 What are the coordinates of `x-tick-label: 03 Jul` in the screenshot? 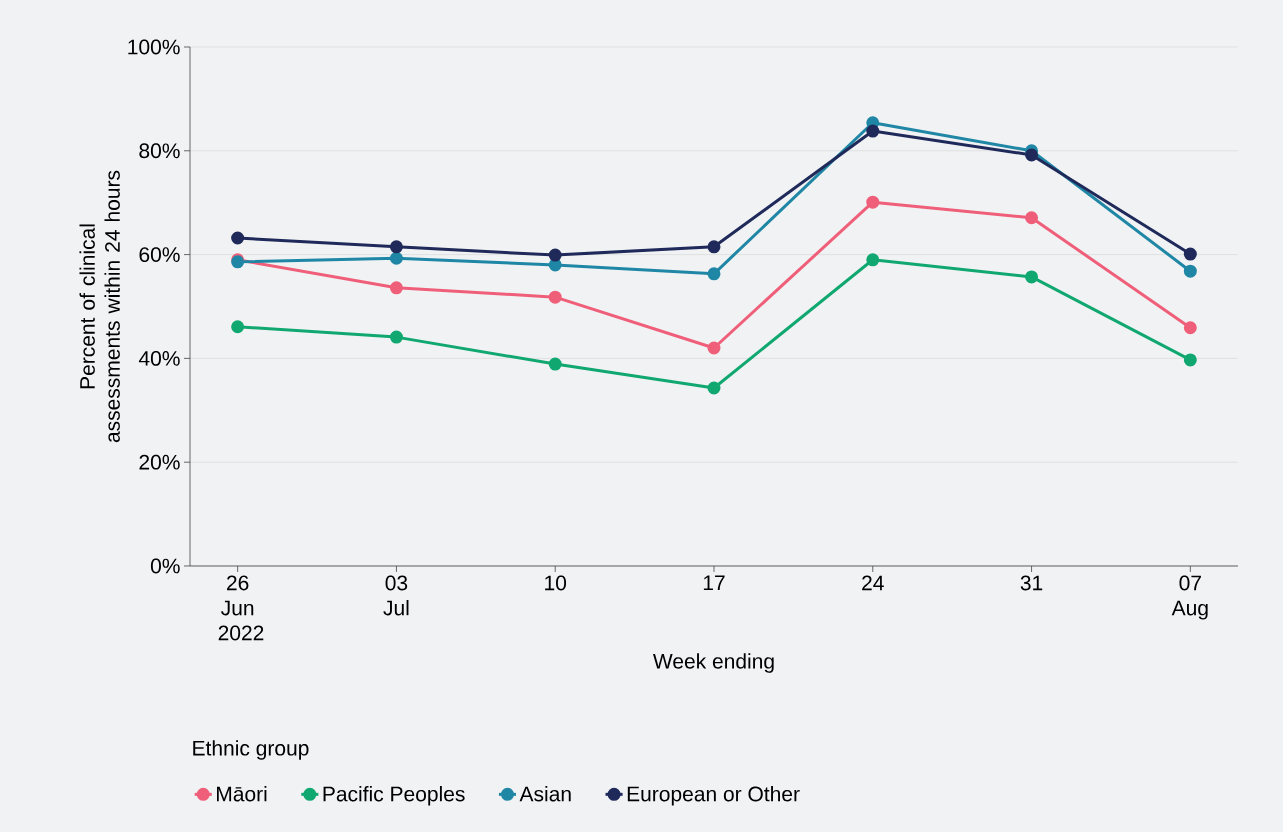 It's located at (396, 595).